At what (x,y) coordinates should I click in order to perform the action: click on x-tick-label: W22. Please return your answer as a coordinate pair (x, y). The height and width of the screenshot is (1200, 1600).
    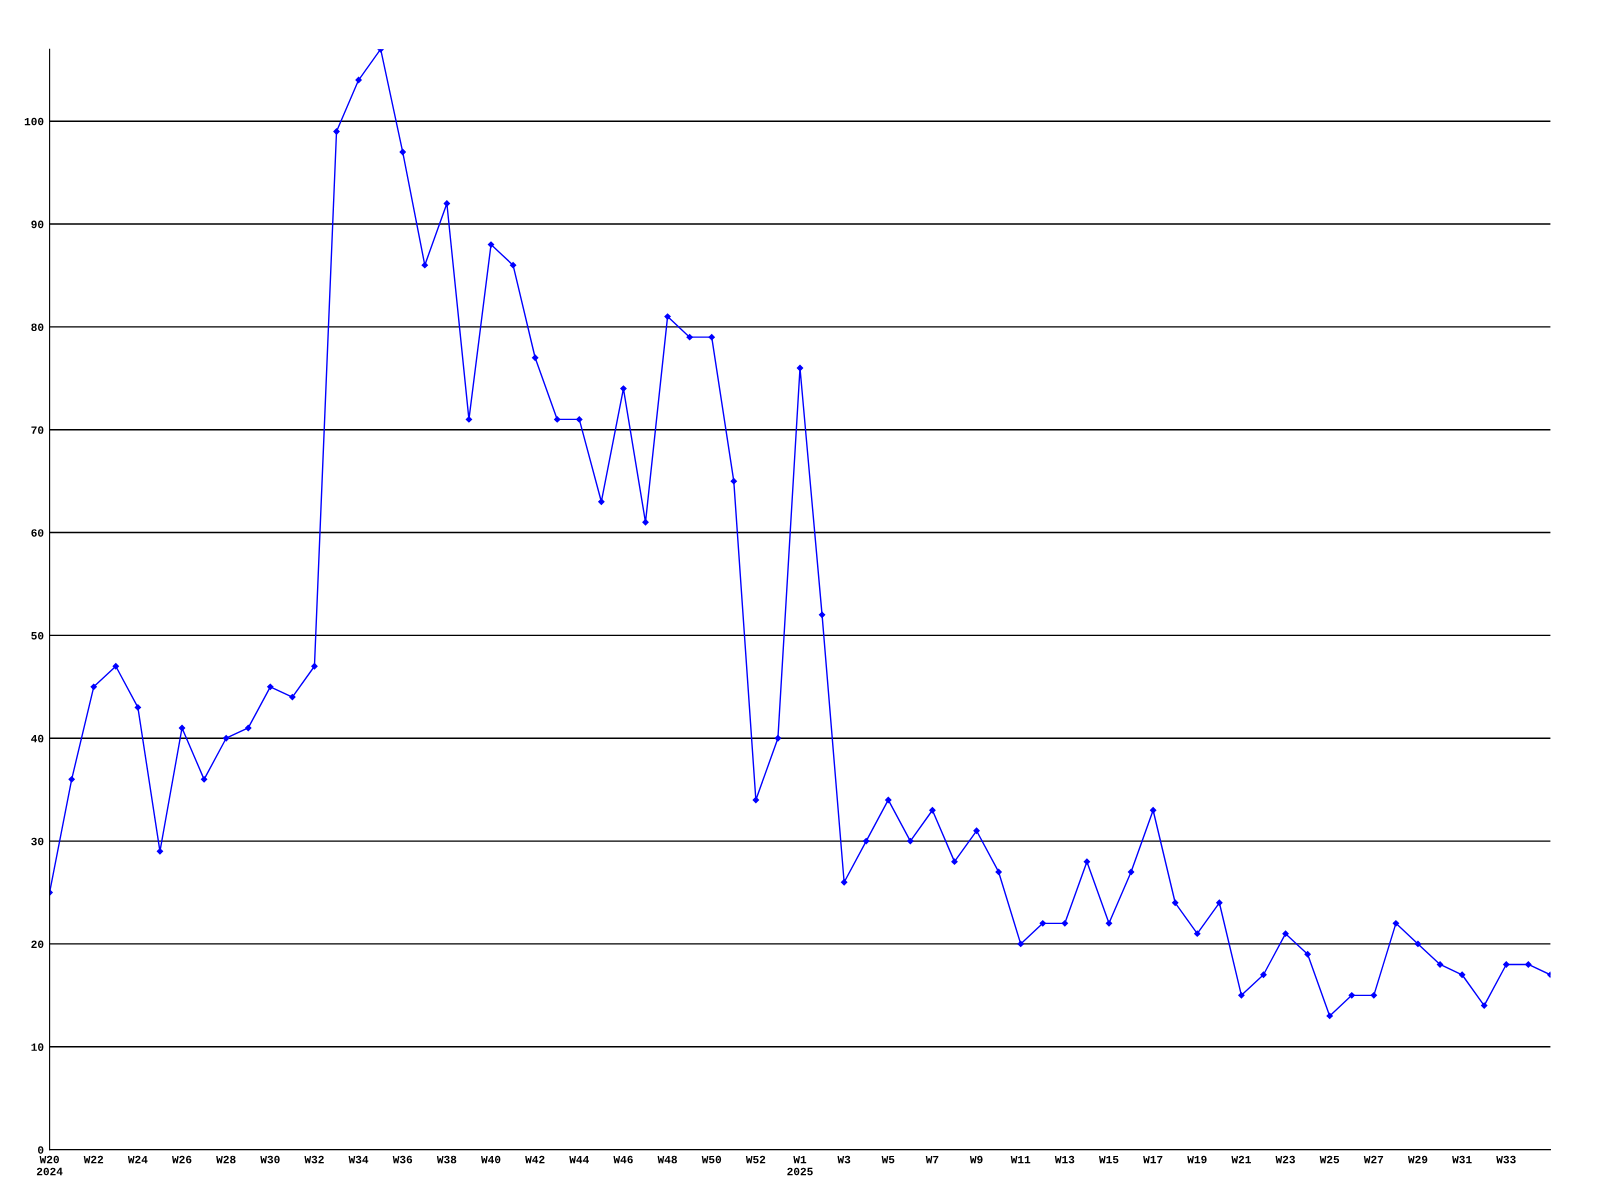
    Looking at the image, I should click on (93, 1159).